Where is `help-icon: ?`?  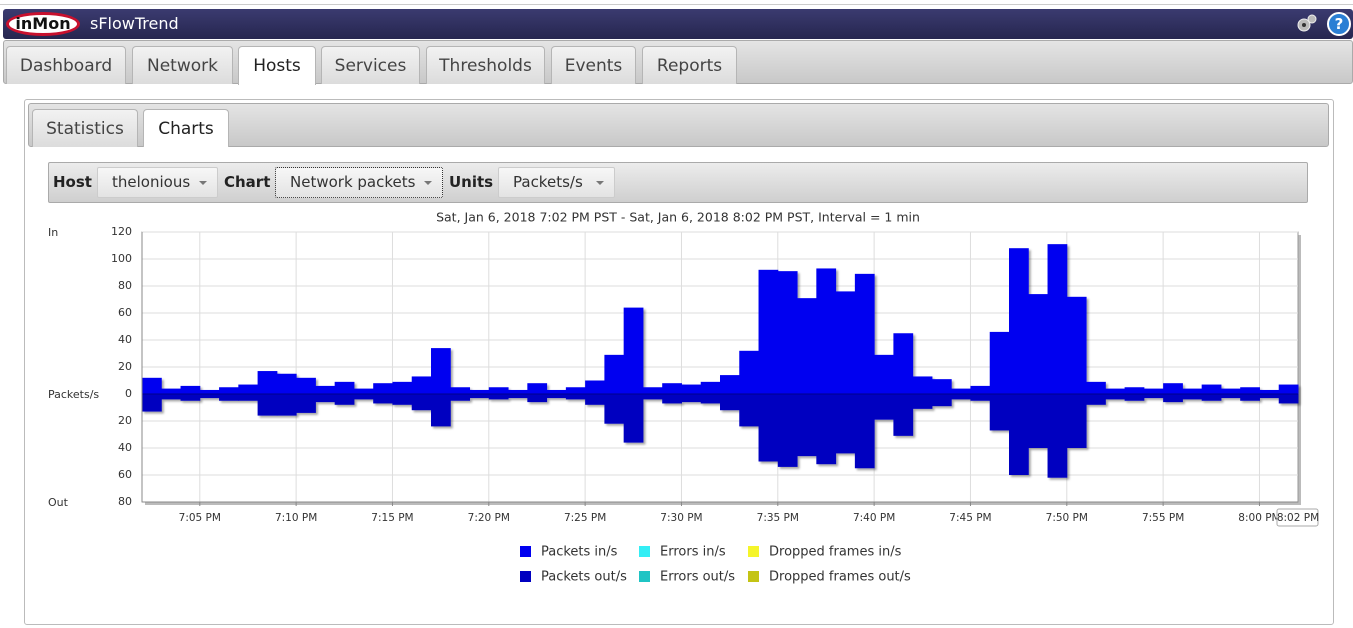
help-icon: ? is located at coordinates (1339, 24).